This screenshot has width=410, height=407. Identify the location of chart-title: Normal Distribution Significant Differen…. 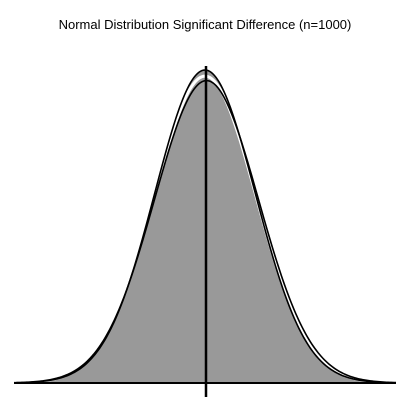
(205, 24).